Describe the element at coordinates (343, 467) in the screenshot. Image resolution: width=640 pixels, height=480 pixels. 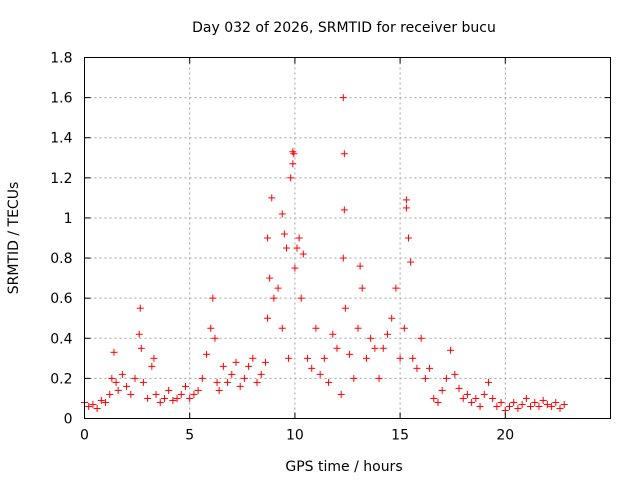
I see `x-axis-label: GPS time / hours` at that location.